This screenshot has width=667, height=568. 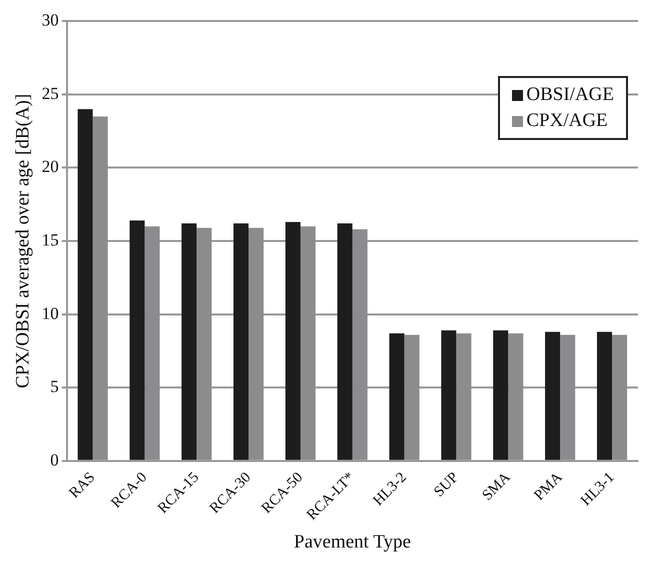 What do you see at coordinates (23, 241) in the screenshot?
I see `y-axis-title: CPX/OBSI averaged over age [dB(A)]` at bounding box center [23, 241].